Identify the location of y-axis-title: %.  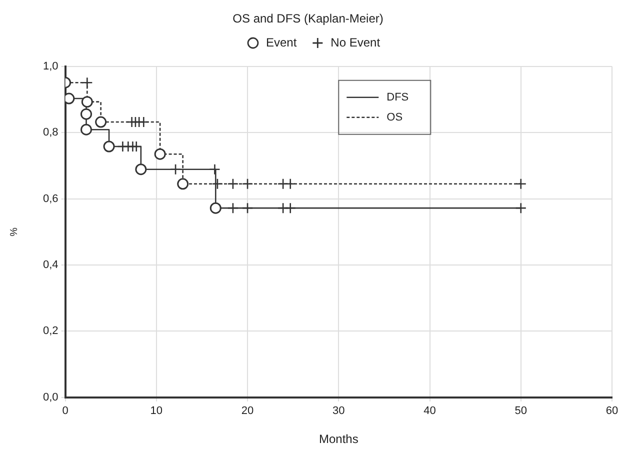
(14, 231).